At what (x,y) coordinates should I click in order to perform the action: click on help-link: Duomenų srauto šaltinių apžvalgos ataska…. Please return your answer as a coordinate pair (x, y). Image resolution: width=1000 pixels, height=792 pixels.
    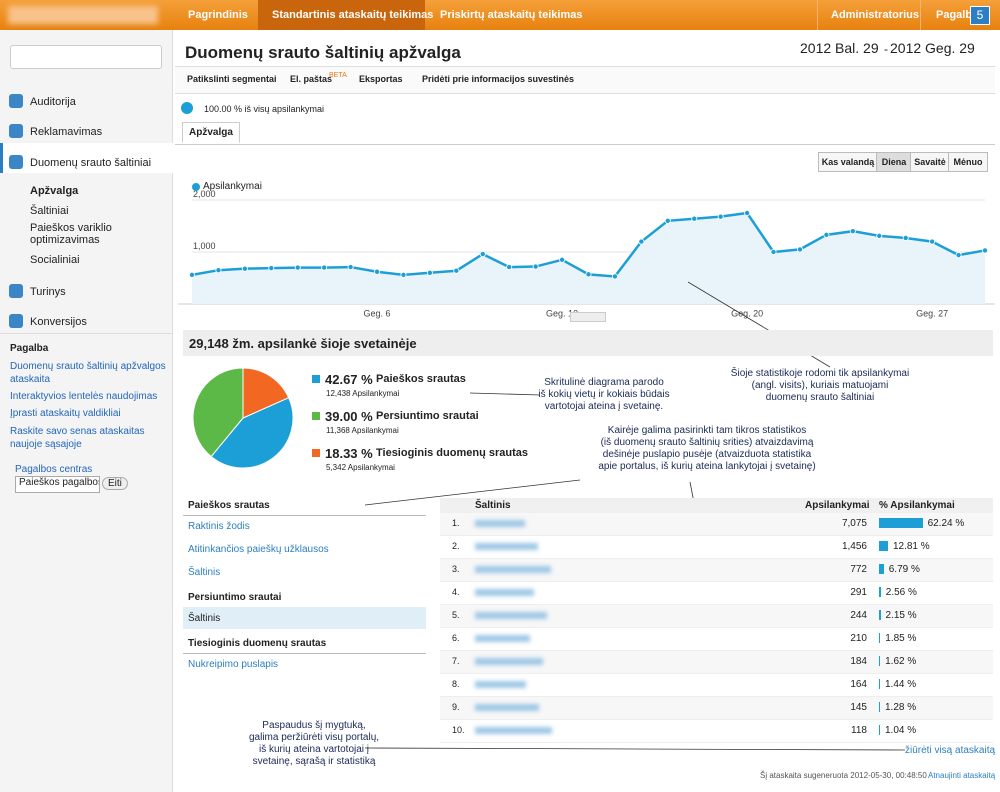
    Looking at the image, I should click on (88, 373).